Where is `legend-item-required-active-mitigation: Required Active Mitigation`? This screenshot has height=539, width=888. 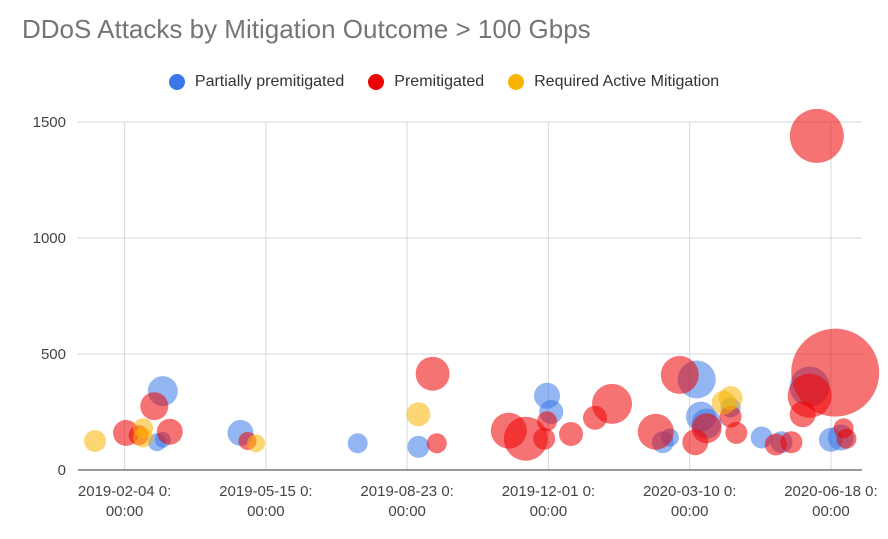 legend-item-required-active-mitigation: Required Active Mitigation is located at coordinates (613, 82).